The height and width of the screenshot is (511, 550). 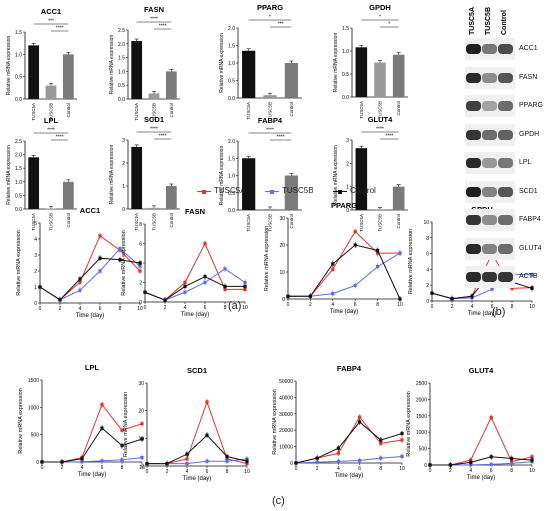 What do you see at coordinates (231, 99) in the screenshot?
I see `bar-chart-ytick-label-pparg: 0.0` at bounding box center [231, 99].